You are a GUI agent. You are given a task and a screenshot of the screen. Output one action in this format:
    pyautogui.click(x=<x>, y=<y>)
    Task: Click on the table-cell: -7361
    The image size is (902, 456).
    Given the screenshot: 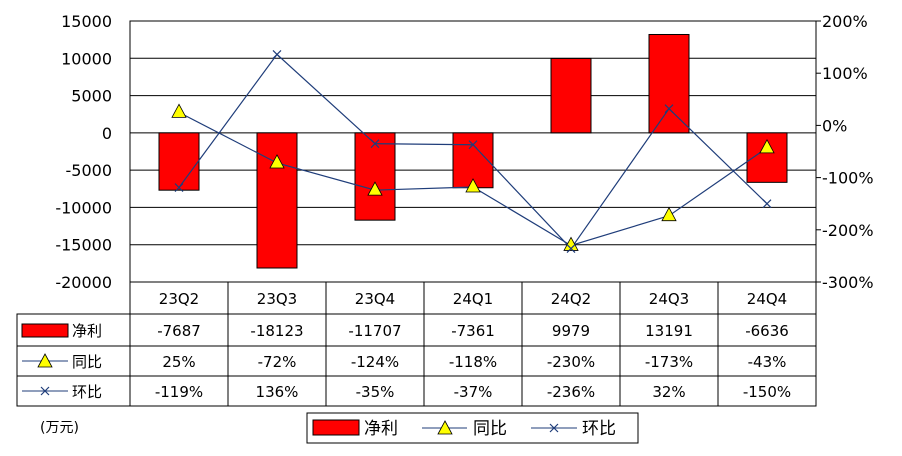 What is the action you would take?
    pyautogui.click(x=473, y=331)
    